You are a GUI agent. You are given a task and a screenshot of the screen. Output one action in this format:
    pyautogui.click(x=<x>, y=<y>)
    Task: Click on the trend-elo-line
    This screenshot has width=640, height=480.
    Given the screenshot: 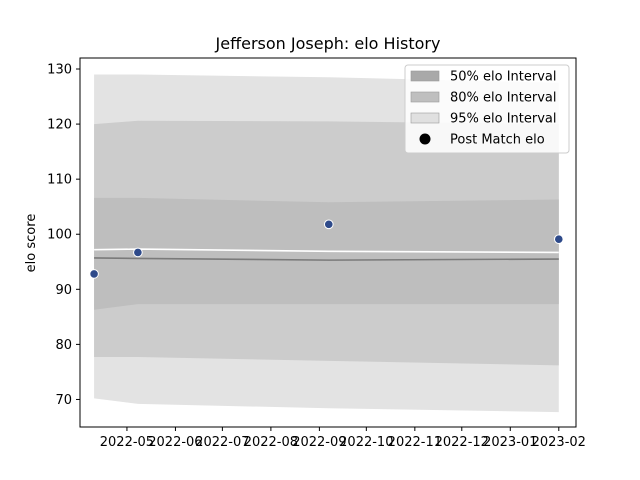 What is the action you would take?
    pyautogui.click(x=326, y=251)
    